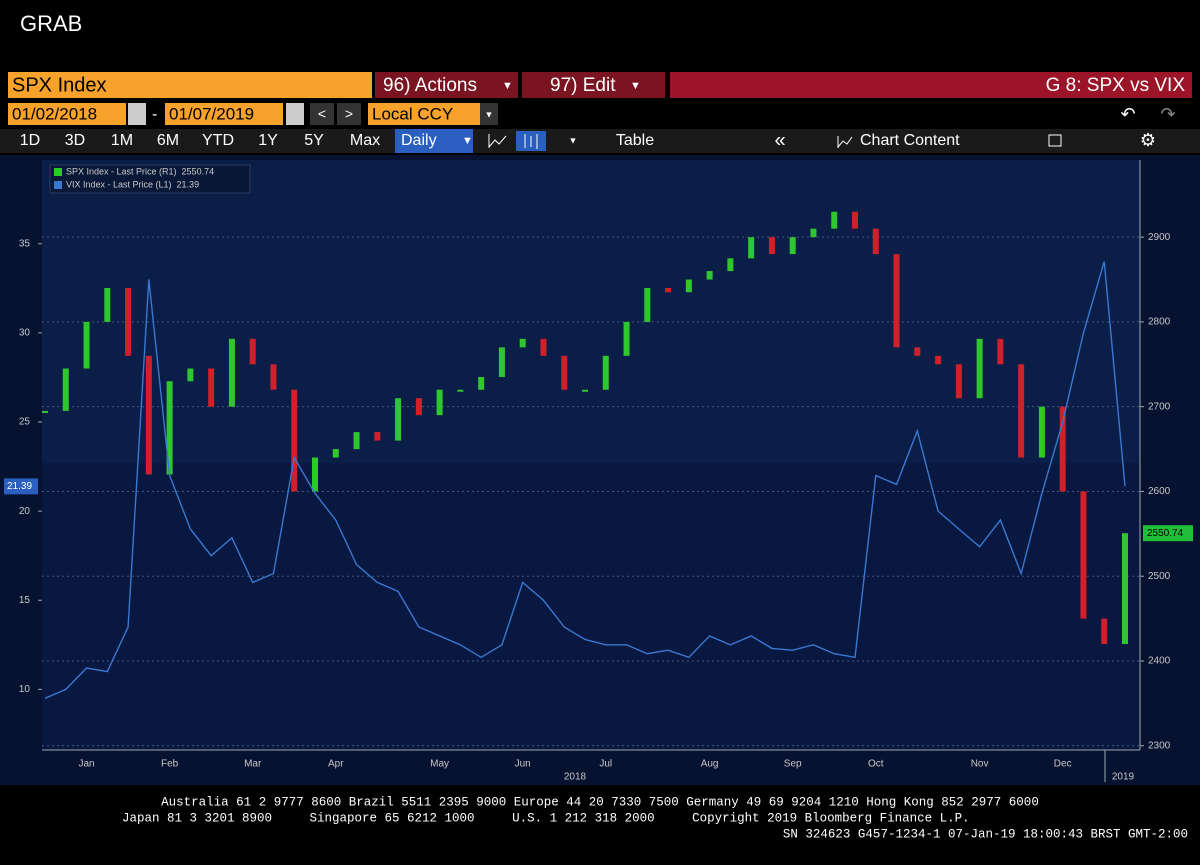  Describe the element at coordinates (336, 764) in the screenshot. I see `x-tick-label: Apr` at that location.